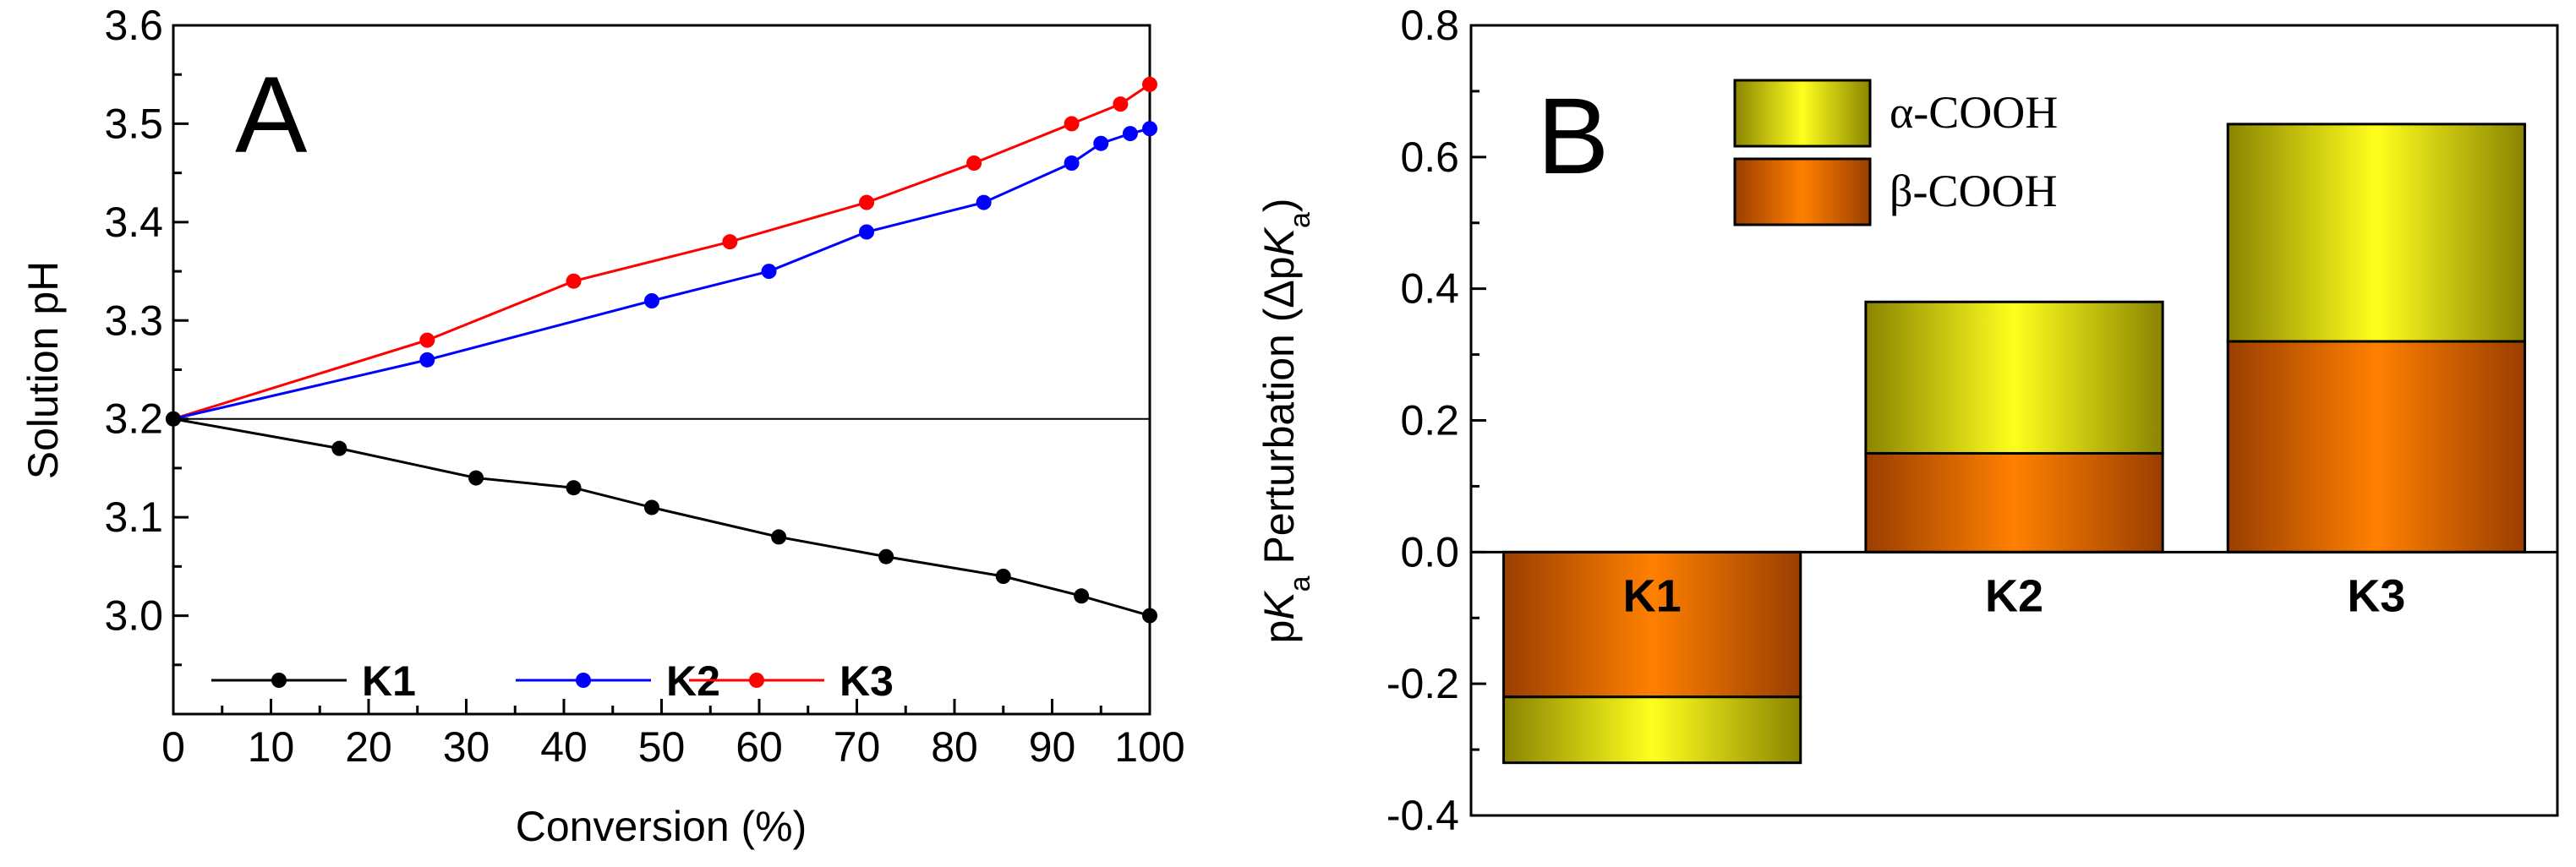 The width and height of the screenshot is (2576, 867). What do you see at coordinates (552, 681) in the screenshot?
I see `panel-a-legend: K1 K2 K3` at bounding box center [552, 681].